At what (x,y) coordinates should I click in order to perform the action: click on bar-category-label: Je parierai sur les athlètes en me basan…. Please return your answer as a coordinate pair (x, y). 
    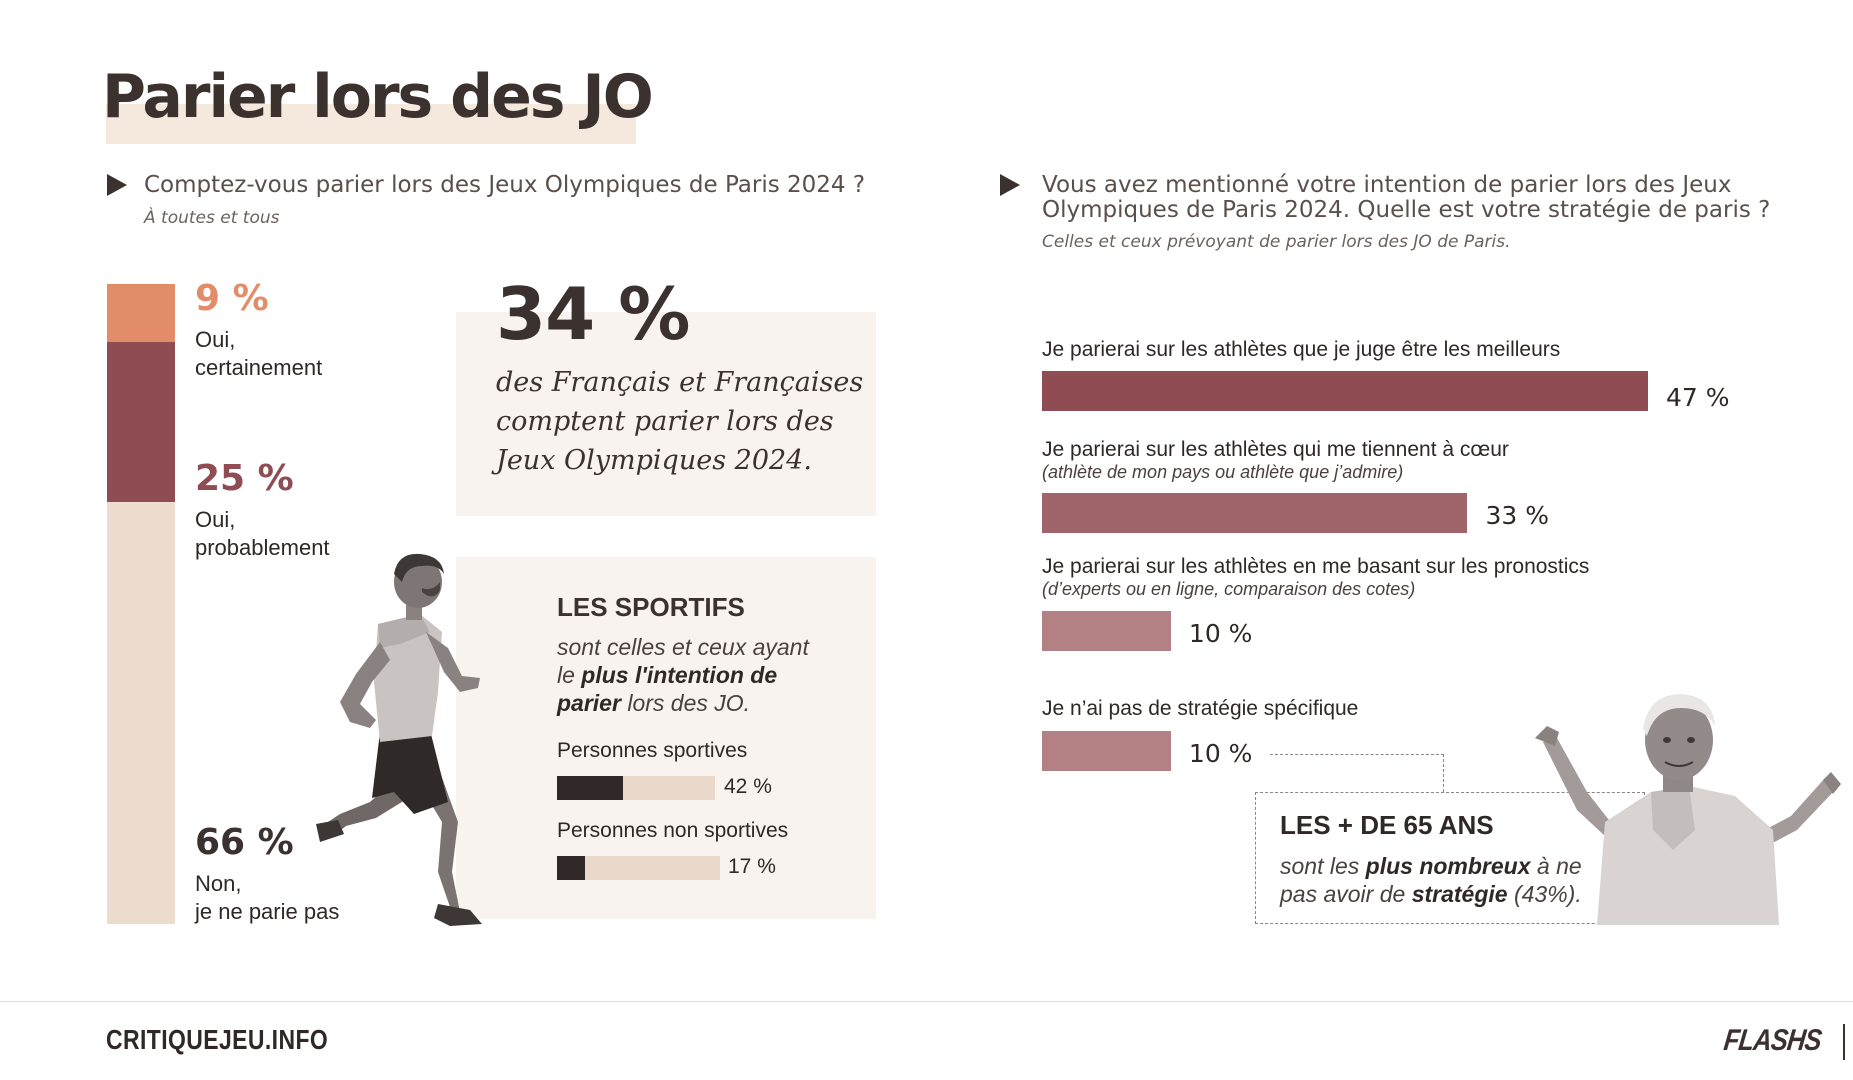
    Looking at the image, I should click on (1316, 566).